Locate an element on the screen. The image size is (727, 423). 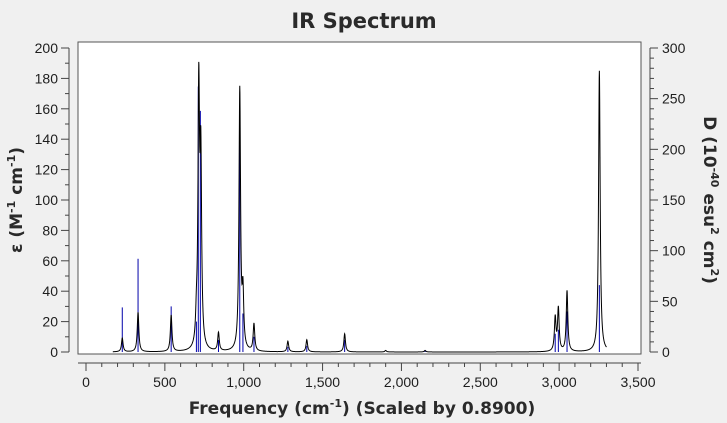
x-tick-label: 1,000 is located at coordinates (243, 382).